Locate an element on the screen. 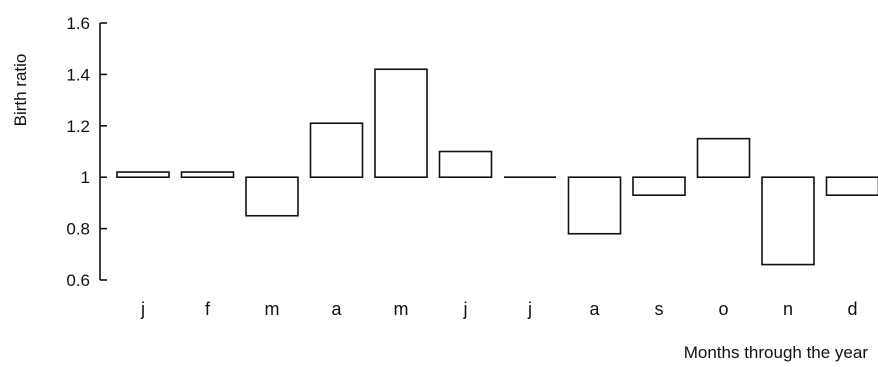 The image size is (878, 367). x-tick-label: o is located at coordinates (723, 309).